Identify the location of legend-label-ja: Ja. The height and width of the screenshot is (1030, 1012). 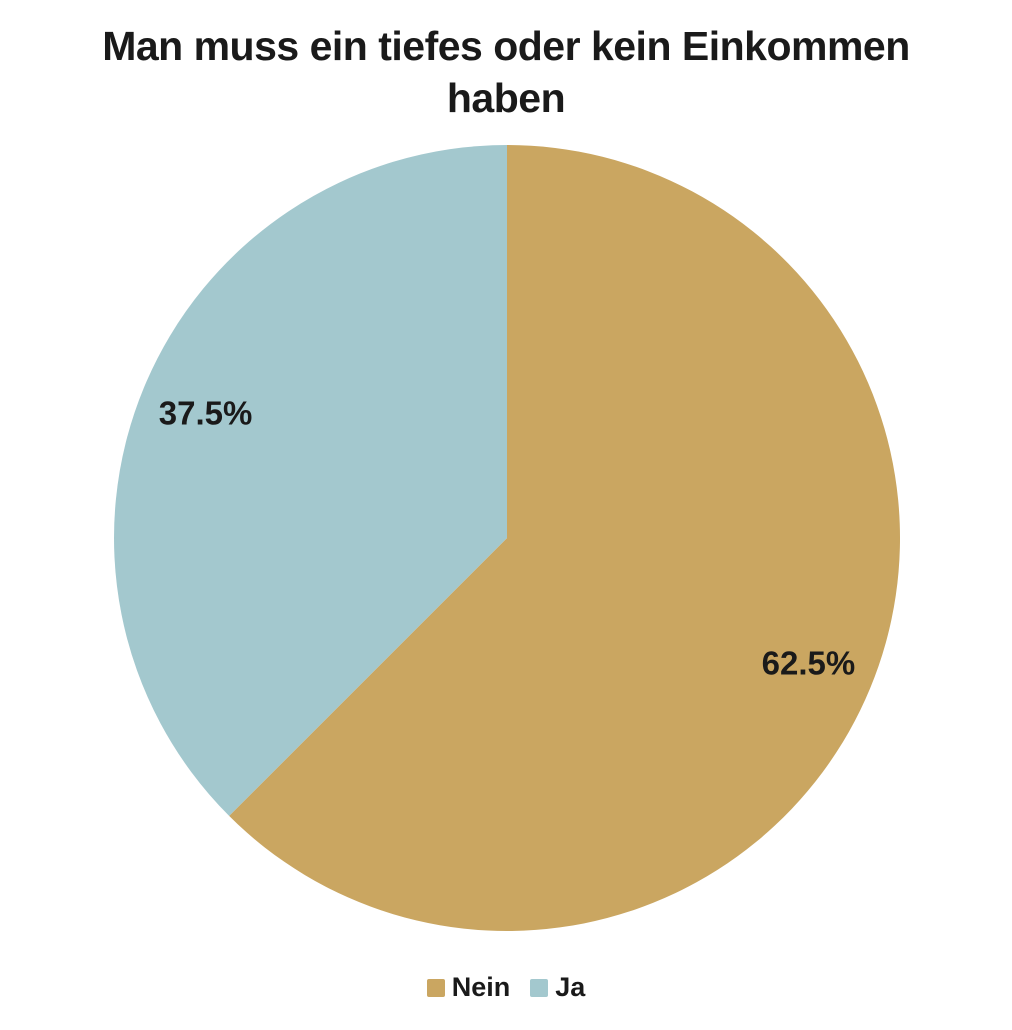
(570, 987).